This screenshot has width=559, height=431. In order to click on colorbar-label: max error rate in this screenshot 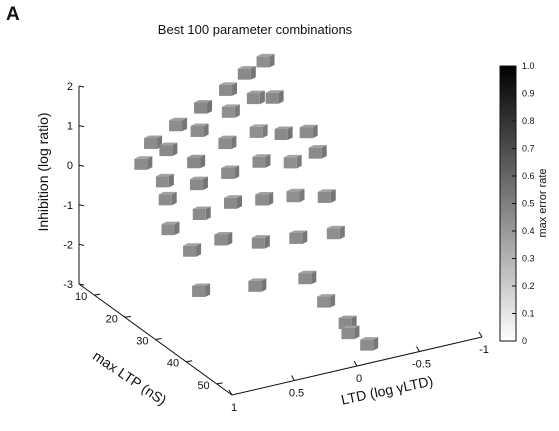, I will do `click(543, 202)`.